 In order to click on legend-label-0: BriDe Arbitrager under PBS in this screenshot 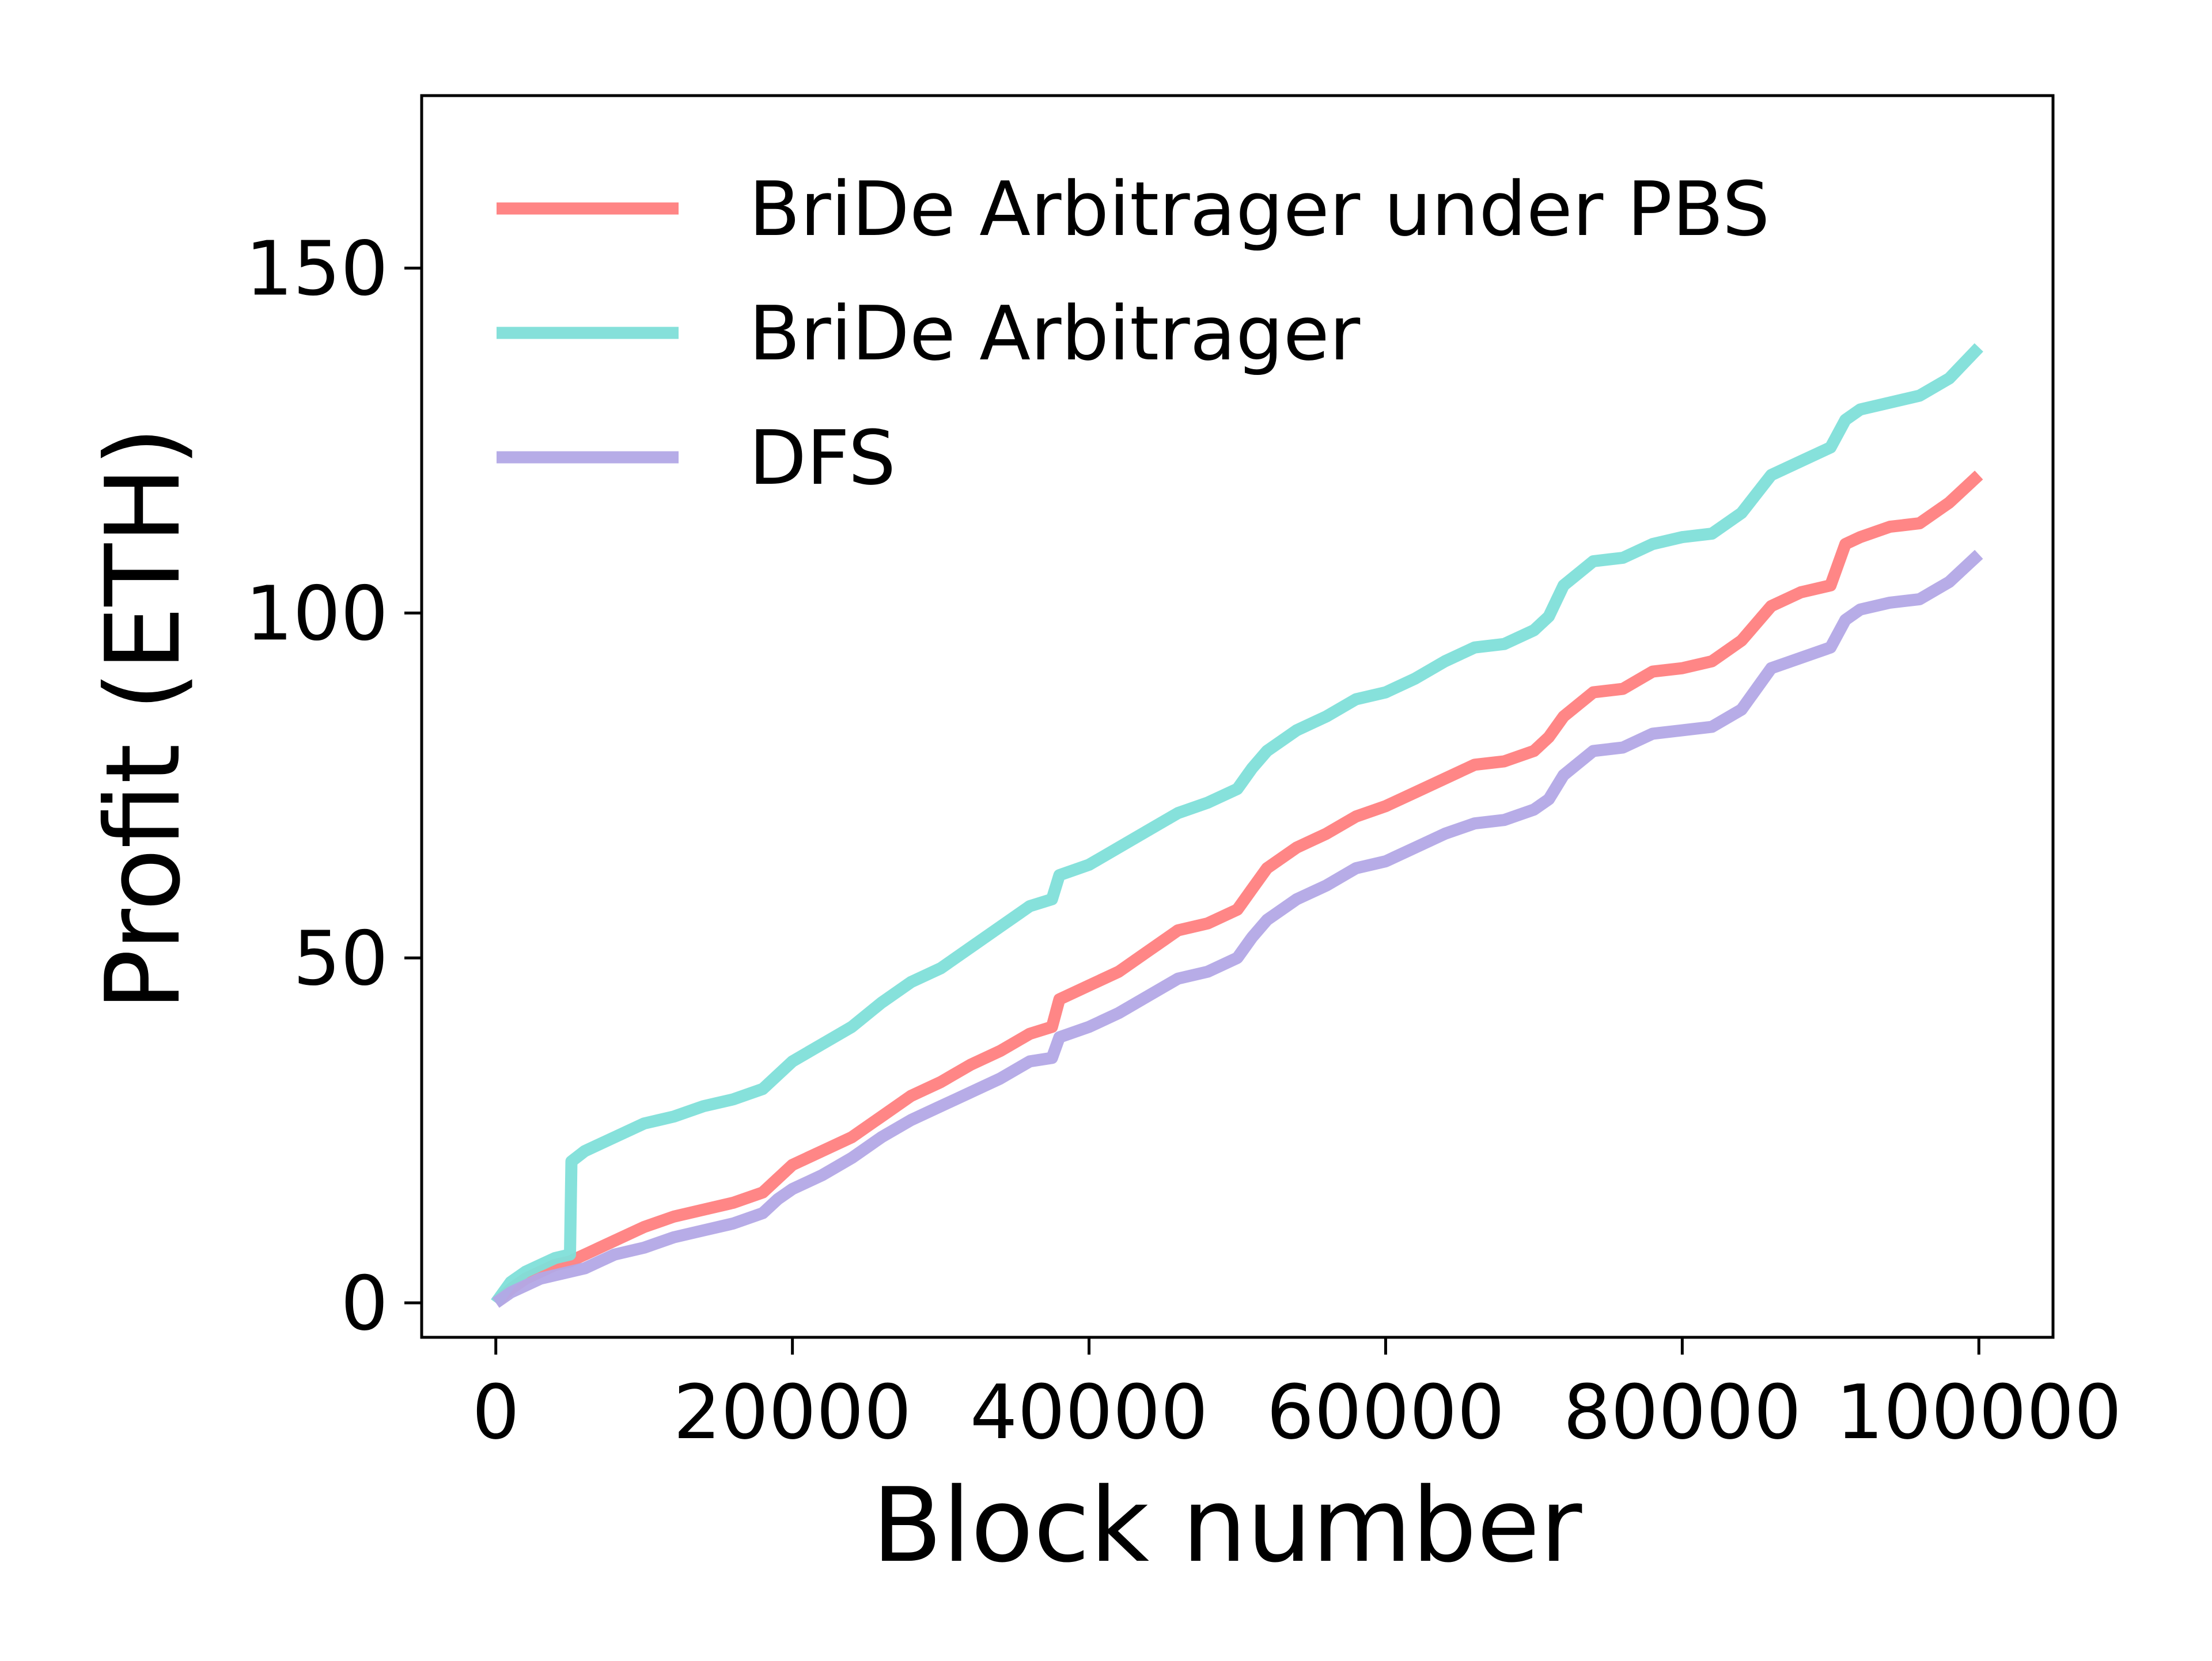, I will do `click(1259, 209)`.